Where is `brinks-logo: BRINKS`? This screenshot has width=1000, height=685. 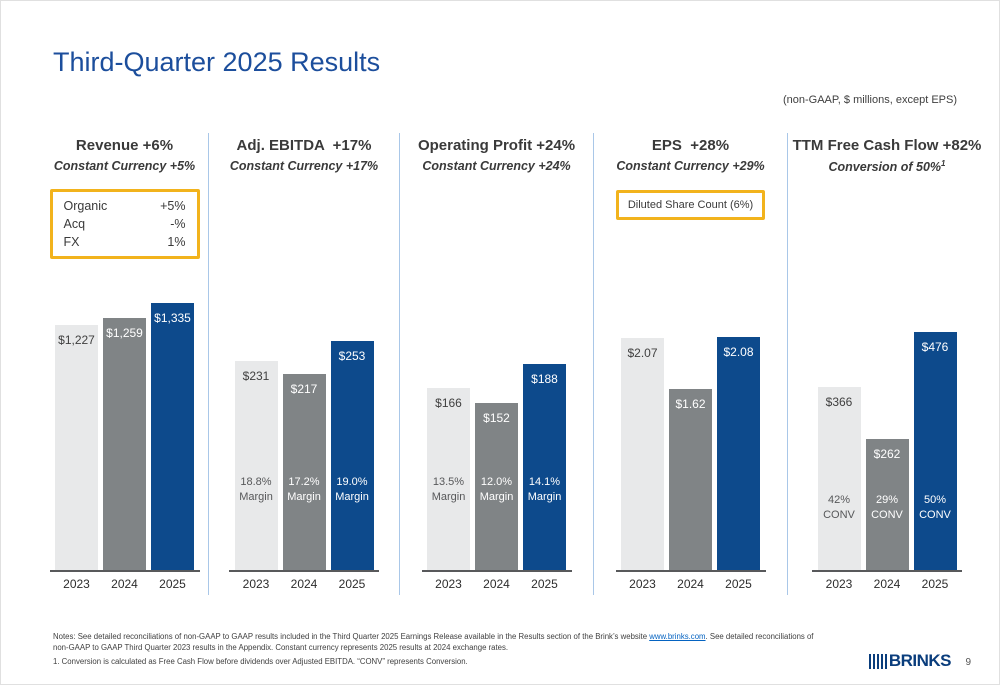 brinks-logo: BRINKS is located at coordinates (910, 661).